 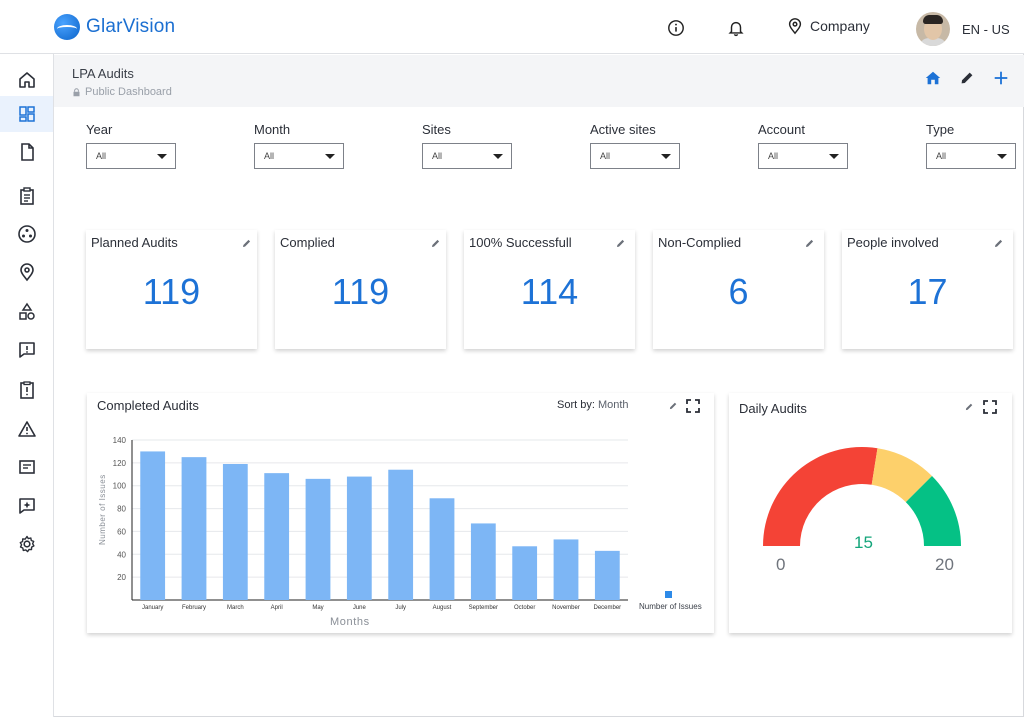 I want to click on year-select: All, so click(x=131, y=156).